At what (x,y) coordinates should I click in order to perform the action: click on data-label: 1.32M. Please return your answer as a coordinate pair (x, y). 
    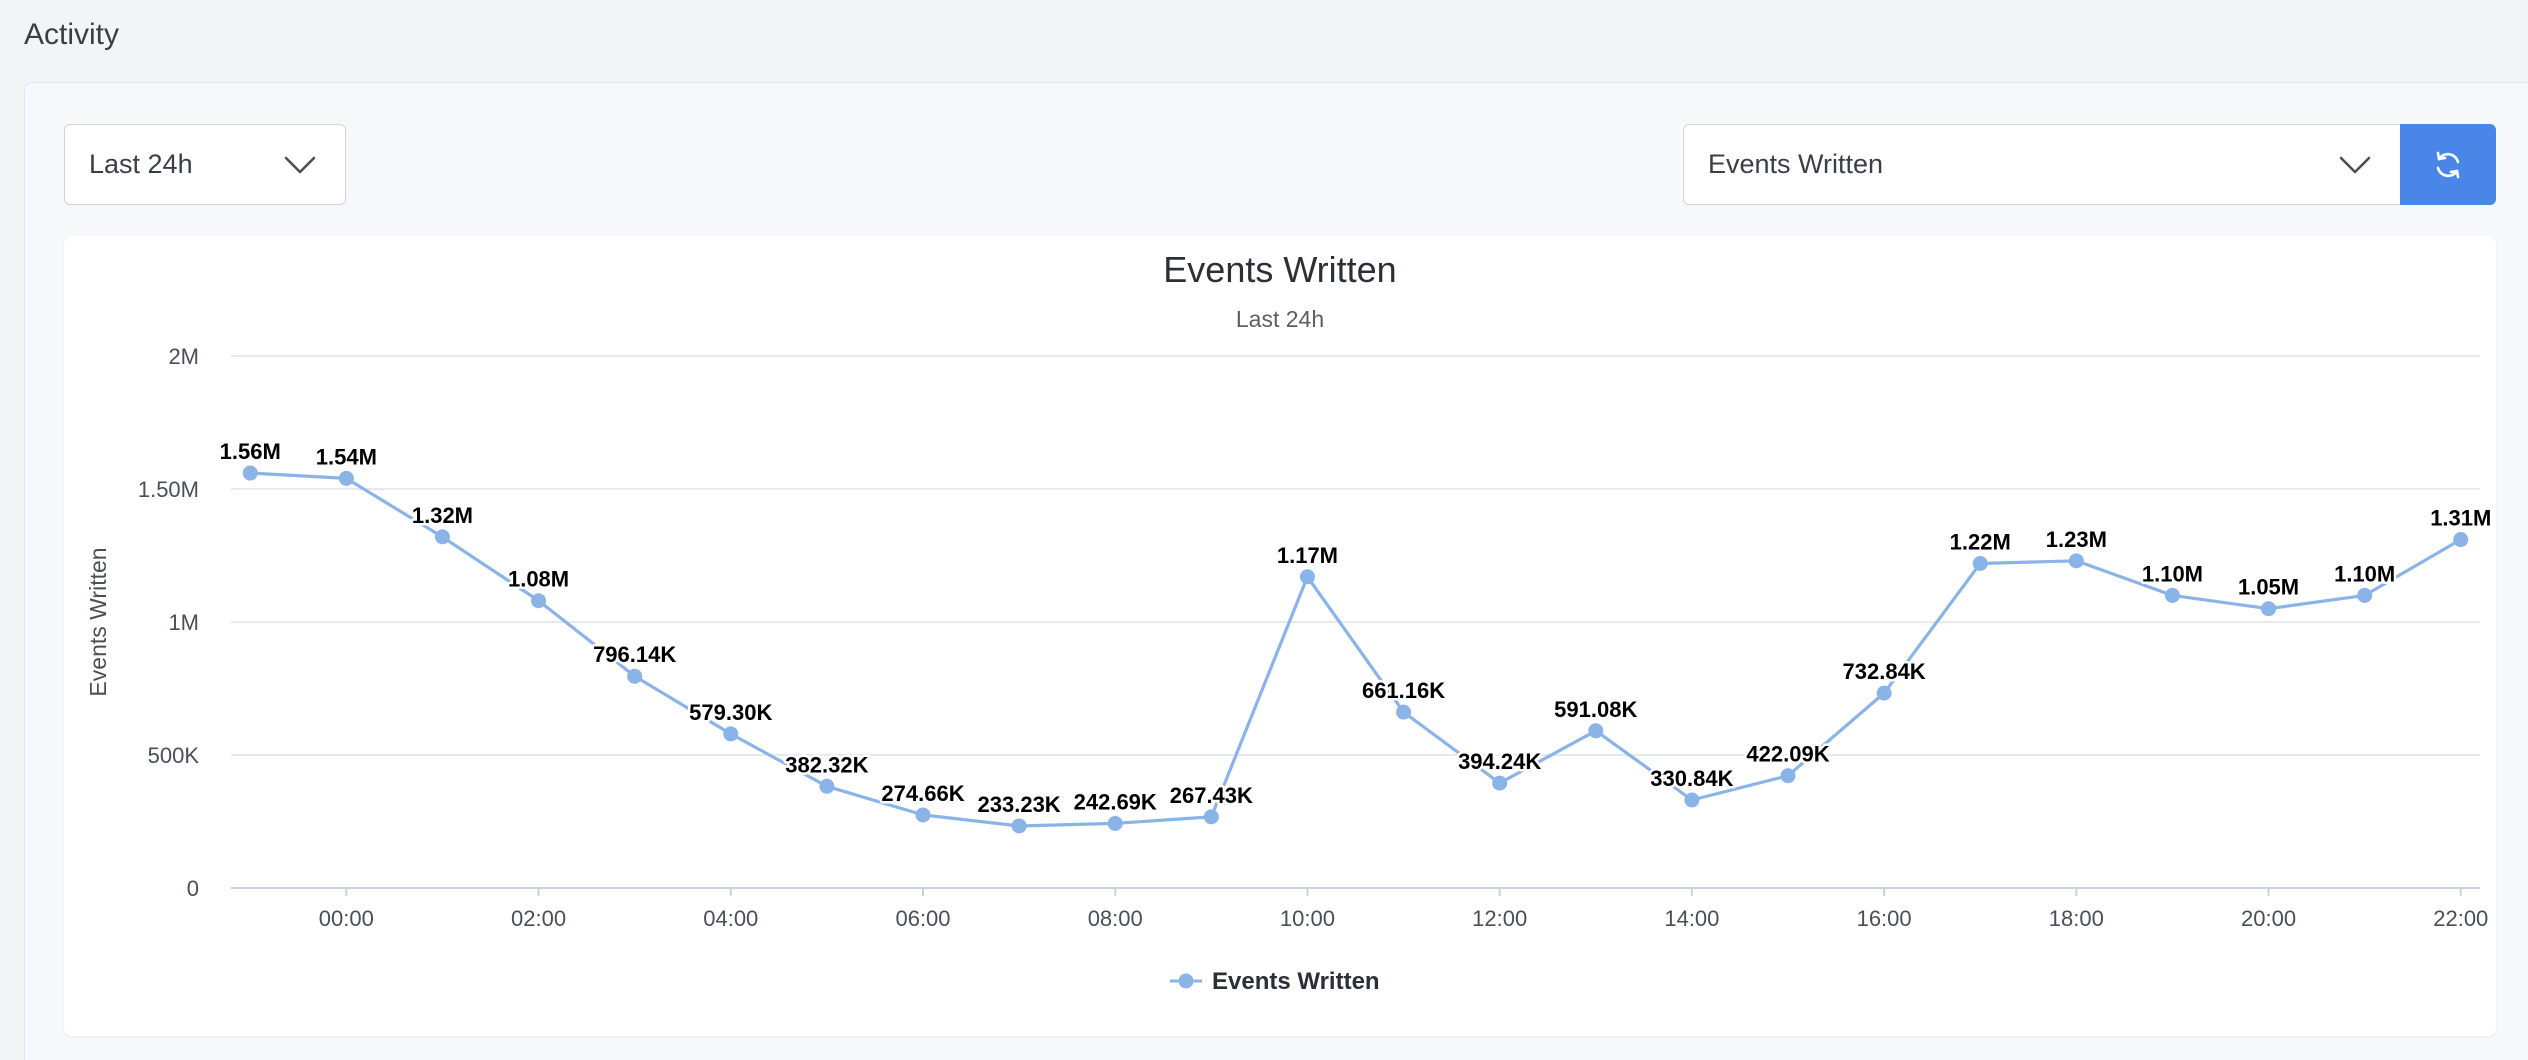
    Looking at the image, I should click on (442, 515).